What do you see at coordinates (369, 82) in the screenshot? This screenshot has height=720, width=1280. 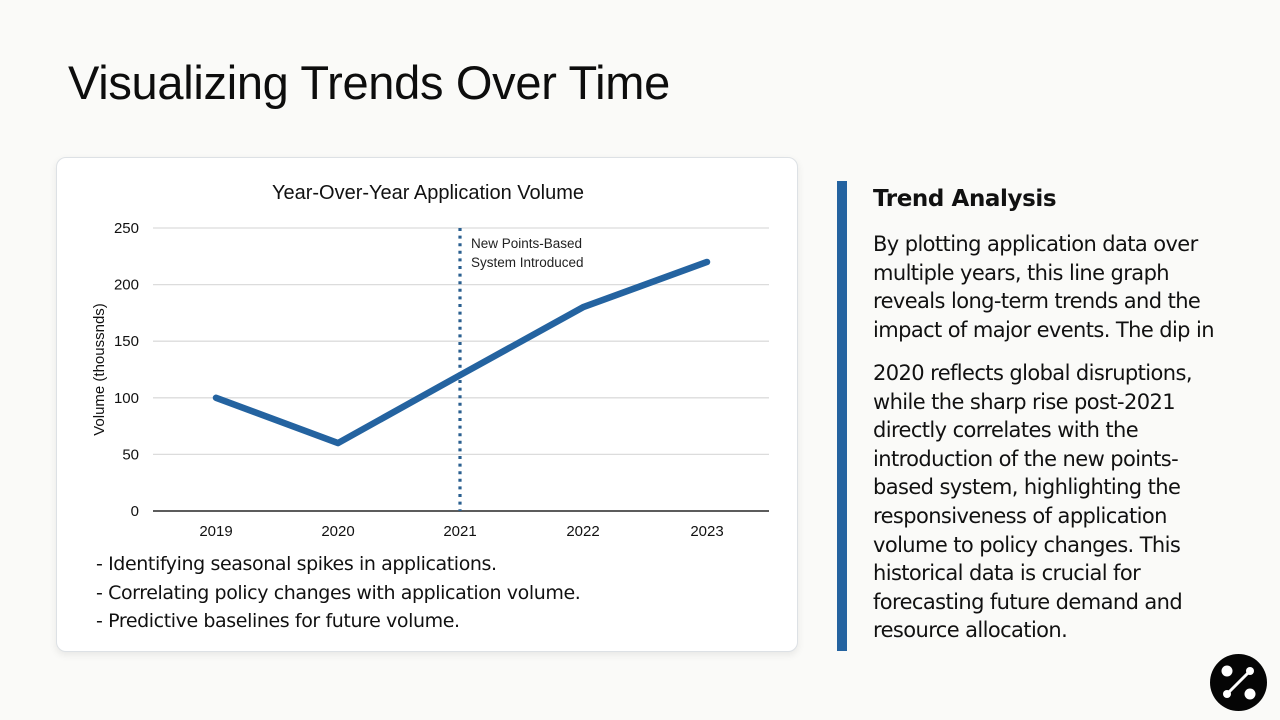 I see `page-title: Visualizing Trends Over Time` at bounding box center [369, 82].